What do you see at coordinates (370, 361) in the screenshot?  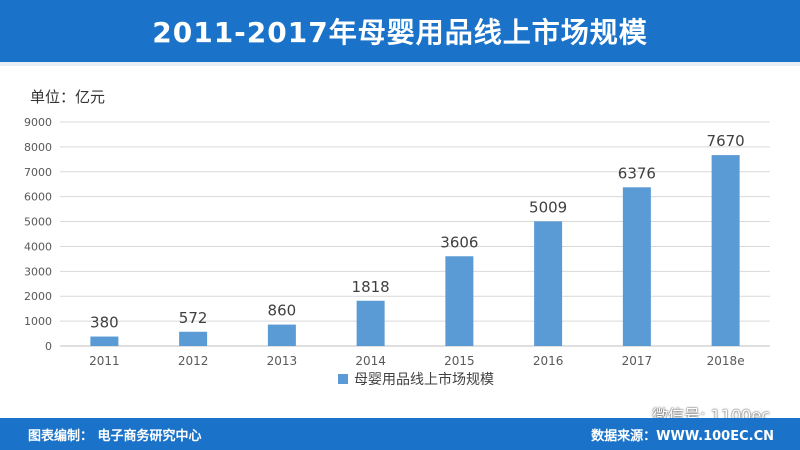 I see `x-tick-label: 2014` at bounding box center [370, 361].